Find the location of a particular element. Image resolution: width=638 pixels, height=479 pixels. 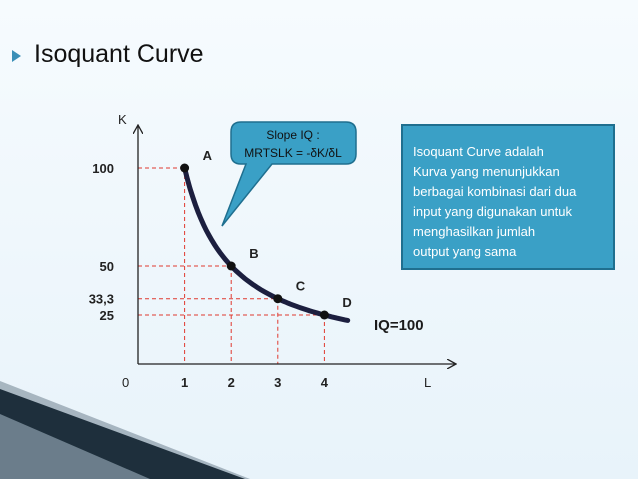

footer-decoration is located at coordinates (125, 430).